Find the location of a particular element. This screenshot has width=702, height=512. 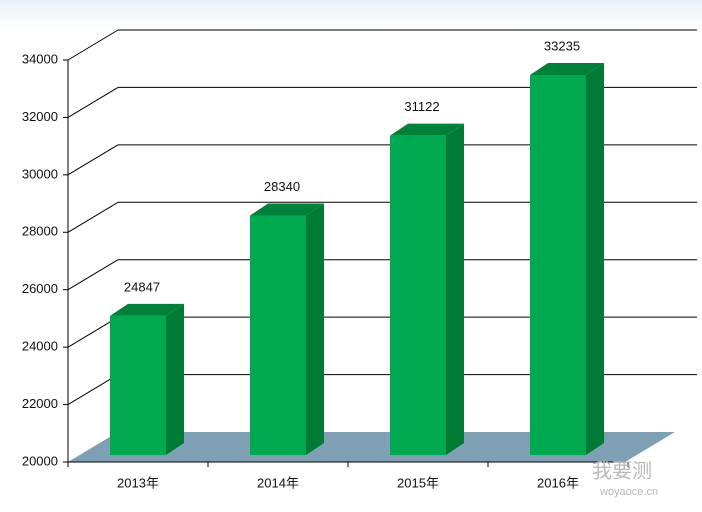

y-tick-label: 26000 is located at coordinates (40, 288).